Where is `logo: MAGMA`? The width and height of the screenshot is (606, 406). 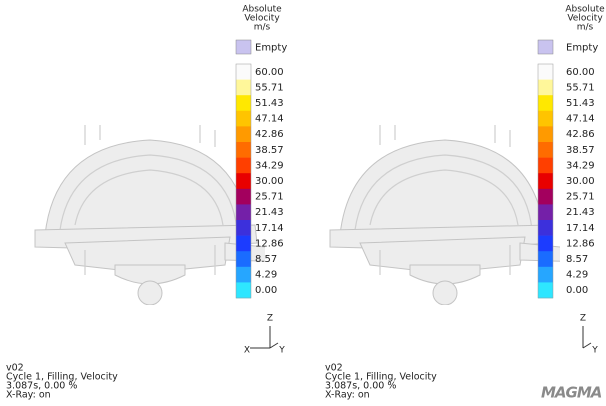 logo: MAGMA is located at coordinates (571, 393).